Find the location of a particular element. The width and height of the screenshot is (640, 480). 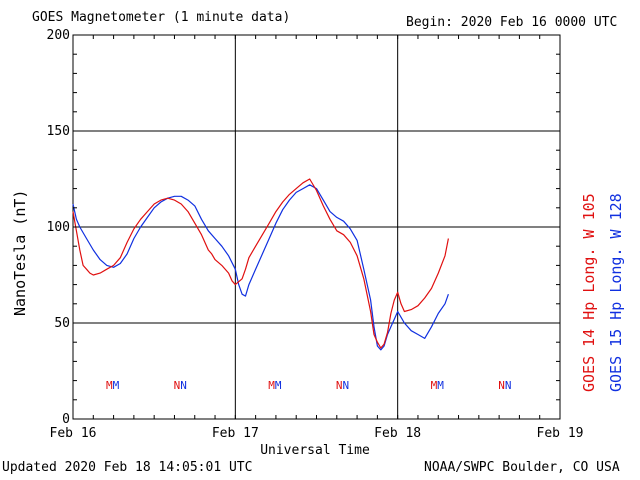

updated-timestamp: Updated 2020 Feb 18 14:05:01 UTC is located at coordinates (127, 467).